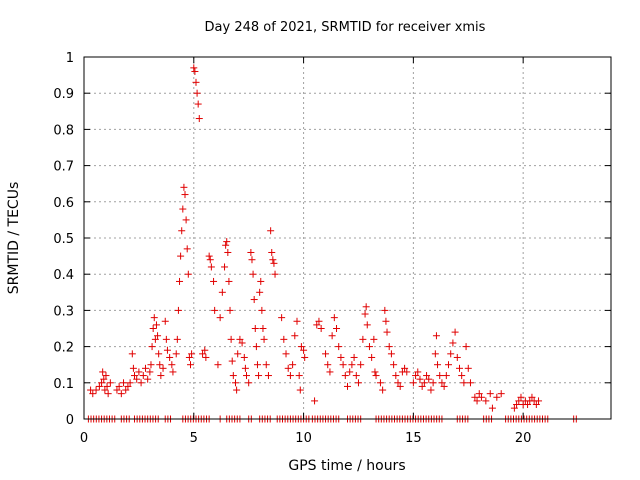 The image size is (640, 480). Describe the element at coordinates (63, 239) in the screenshot. I see `y-tick-label: 0.5` at that location.